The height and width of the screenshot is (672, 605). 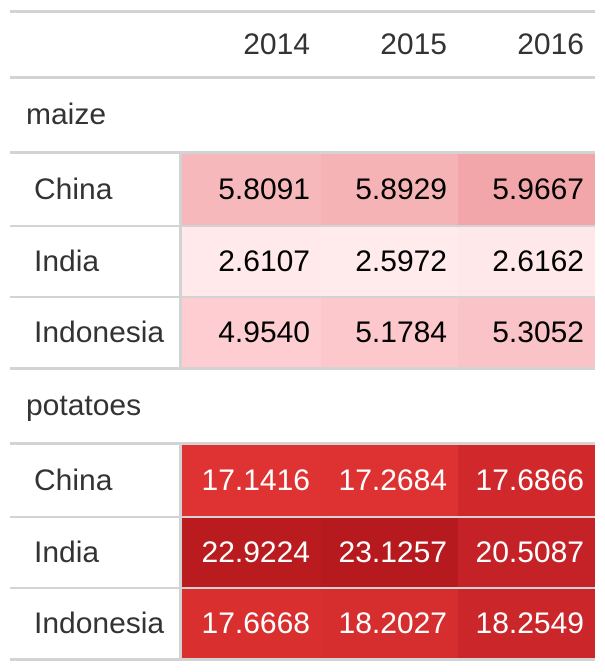 What do you see at coordinates (526, 480) in the screenshot?
I see `table-cell: 17.6866` at bounding box center [526, 480].